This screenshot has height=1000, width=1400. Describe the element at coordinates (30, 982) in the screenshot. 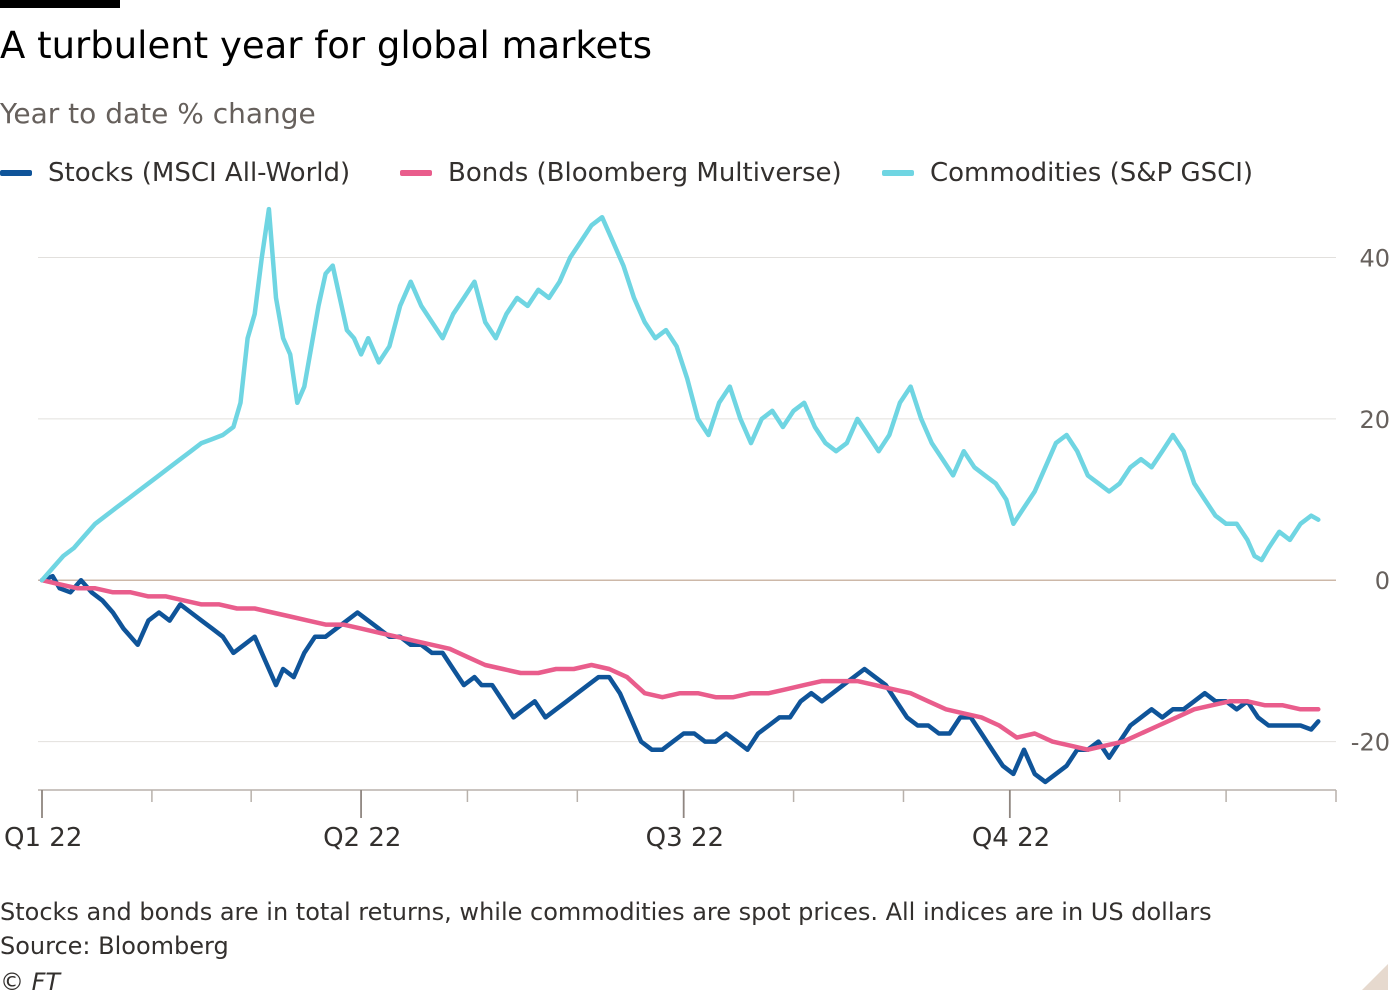

I see `ft-credit: © FT` at that location.